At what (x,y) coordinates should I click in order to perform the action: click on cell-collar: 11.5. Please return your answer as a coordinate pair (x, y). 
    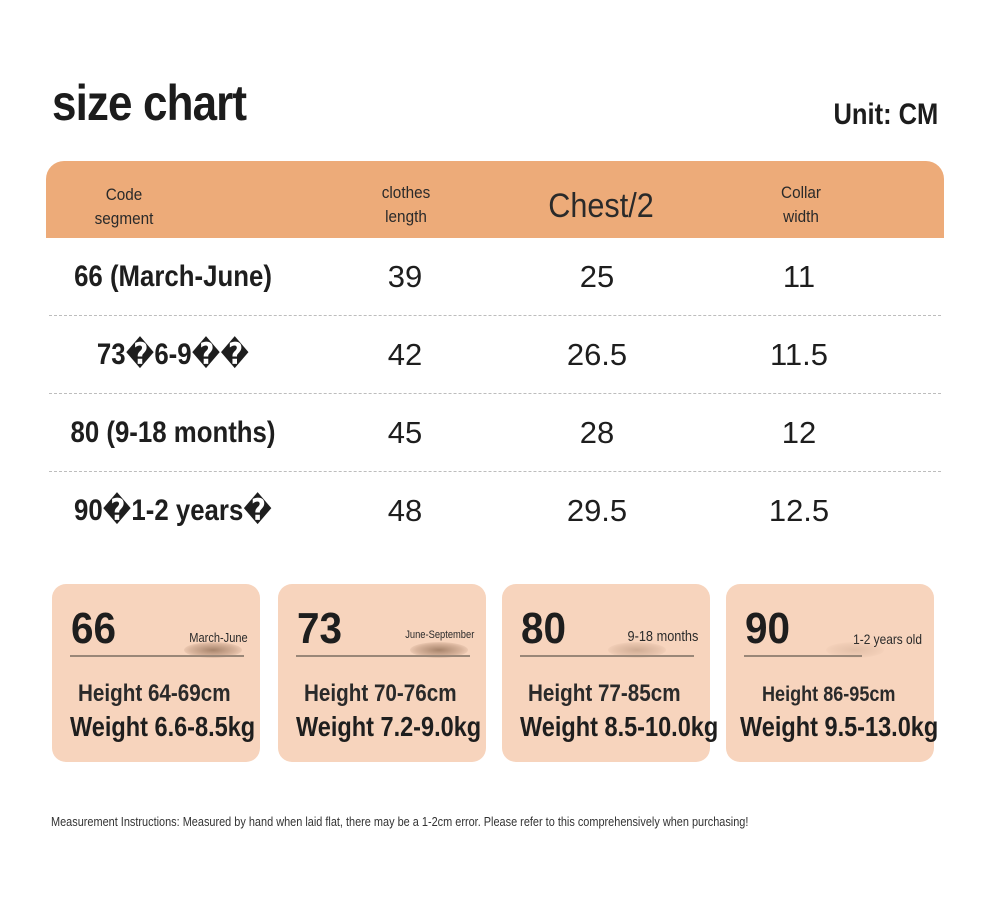
    Looking at the image, I should click on (799, 354).